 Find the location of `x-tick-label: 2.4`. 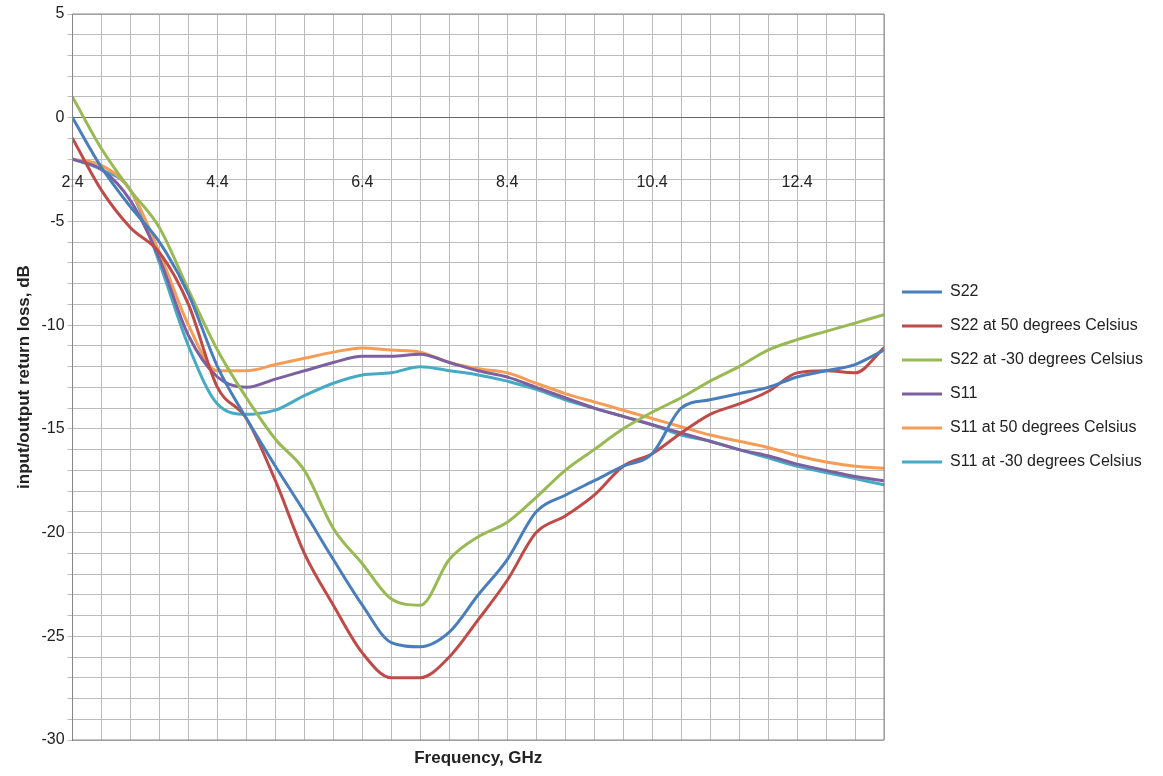

x-tick-label: 2.4 is located at coordinates (72, 181).